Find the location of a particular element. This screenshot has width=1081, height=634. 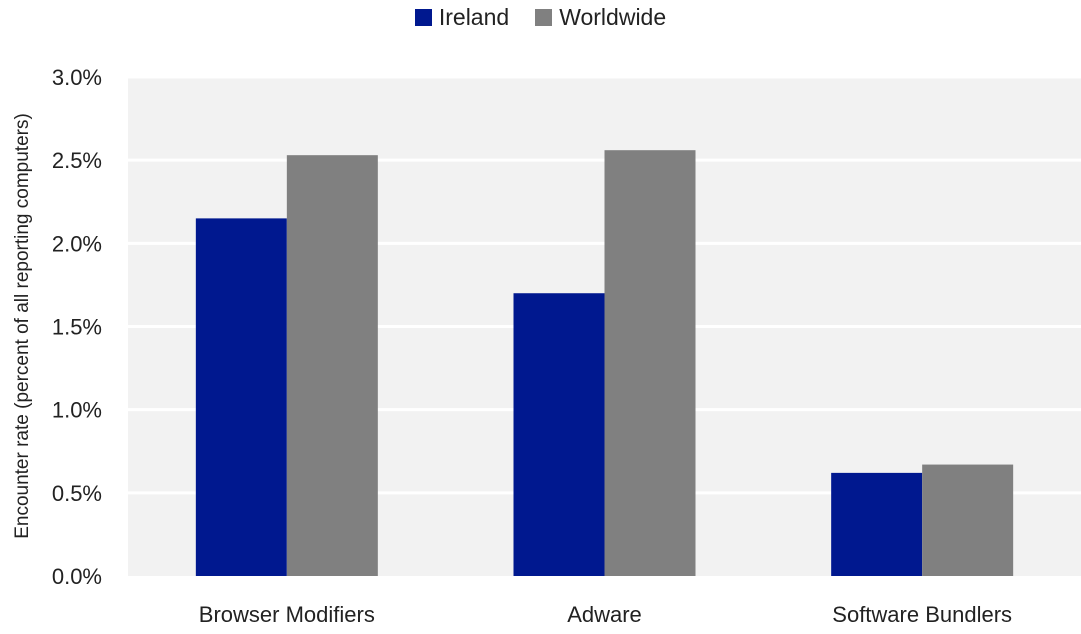

y-tick-label: 3.0% is located at coordinates (77, 77).